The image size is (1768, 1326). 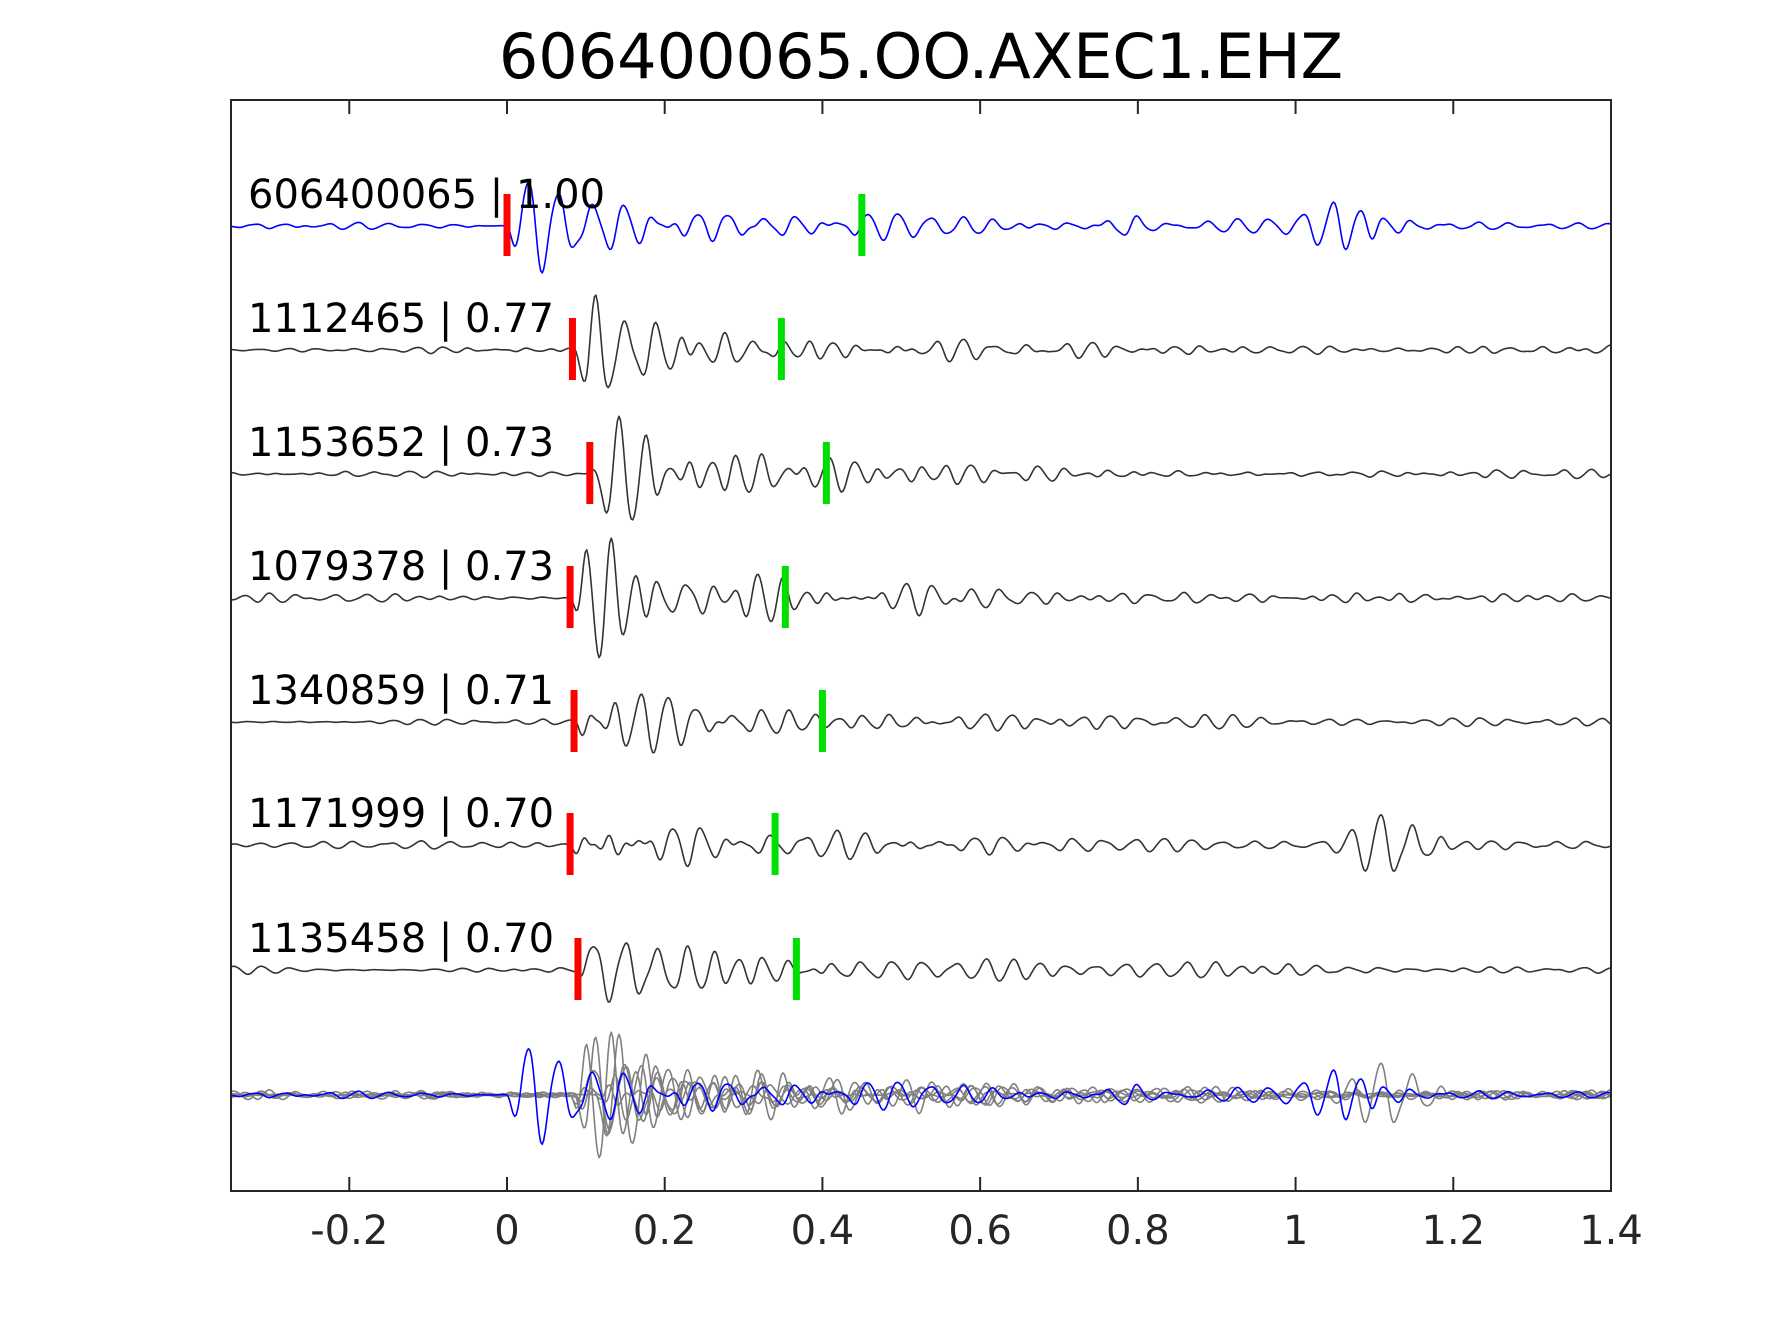 What do you see at coordinates (1295, 1231) in the screenshot?
I see `x-tick-label: 1` at bounding box center [1295, 1231].